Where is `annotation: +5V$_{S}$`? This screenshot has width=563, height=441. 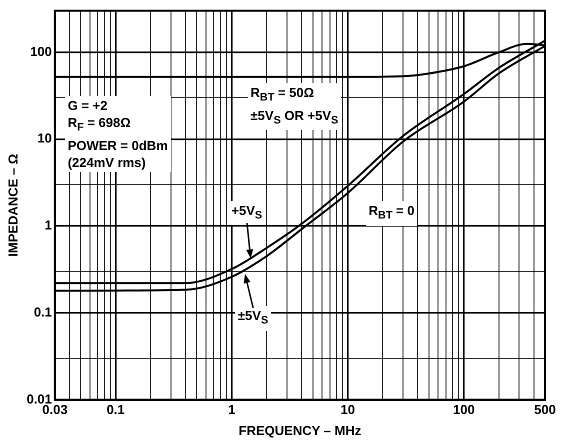 annotation: +5V$_{S}$ is located at coordinates (247, 213).